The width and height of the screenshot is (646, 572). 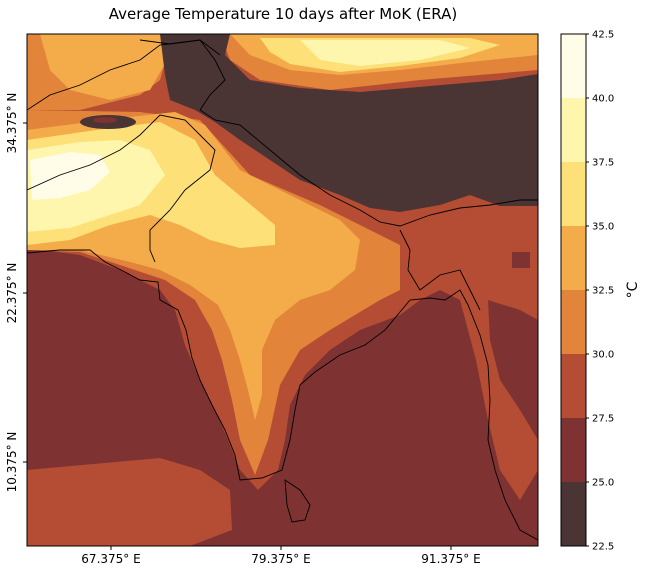 I want to click on colorbar-unit-label: °C, so click(x=633, y=289).